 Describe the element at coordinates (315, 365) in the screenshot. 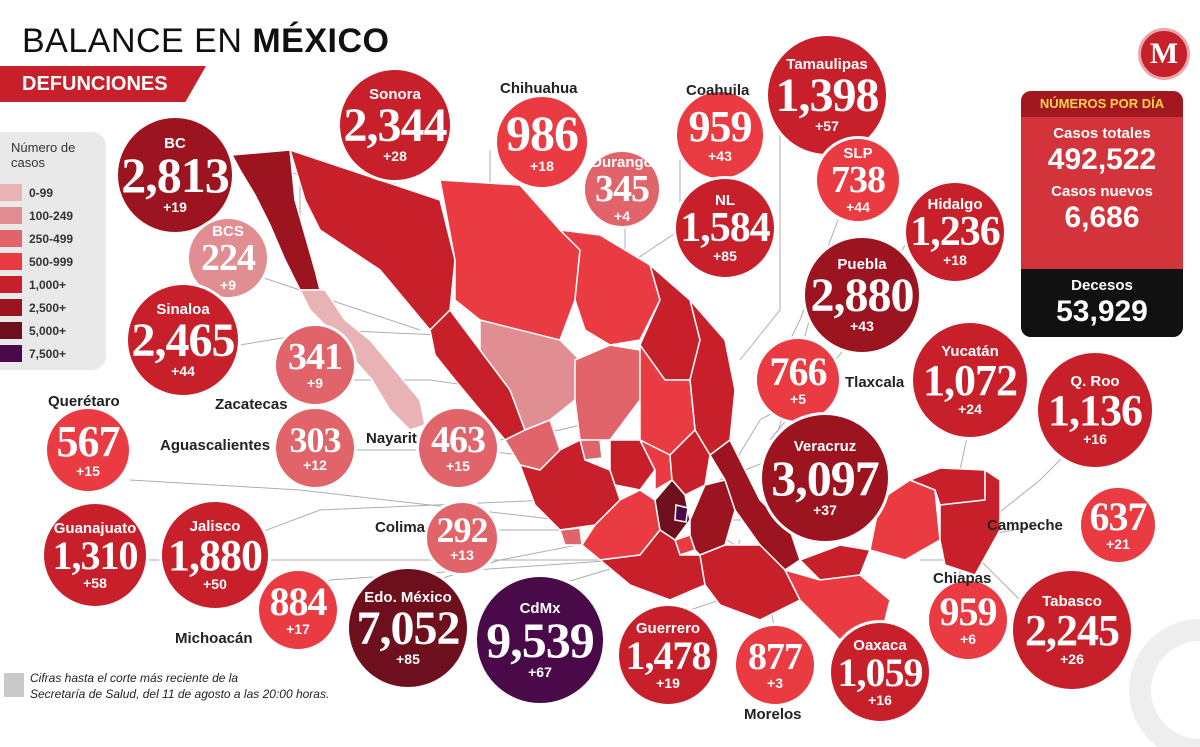

I see `state-bubble: 341 +9` at that location.